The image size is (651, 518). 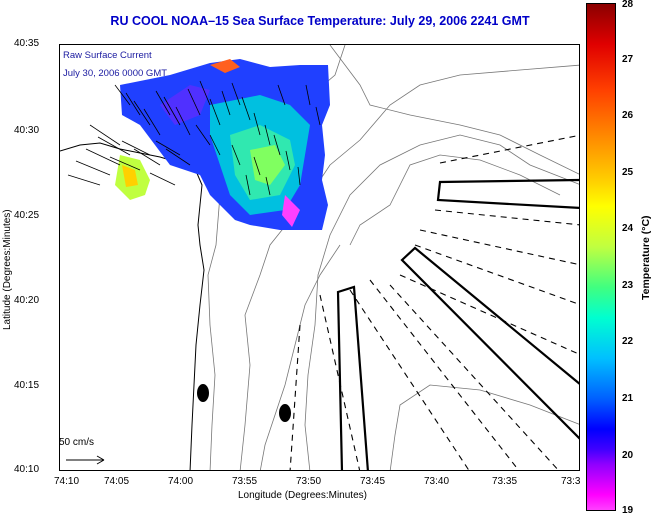 What do you see at coordinates (77, 442) in the screenshot?
I see `scale-label: 50 cm/s` at bounding box center [77, 442].